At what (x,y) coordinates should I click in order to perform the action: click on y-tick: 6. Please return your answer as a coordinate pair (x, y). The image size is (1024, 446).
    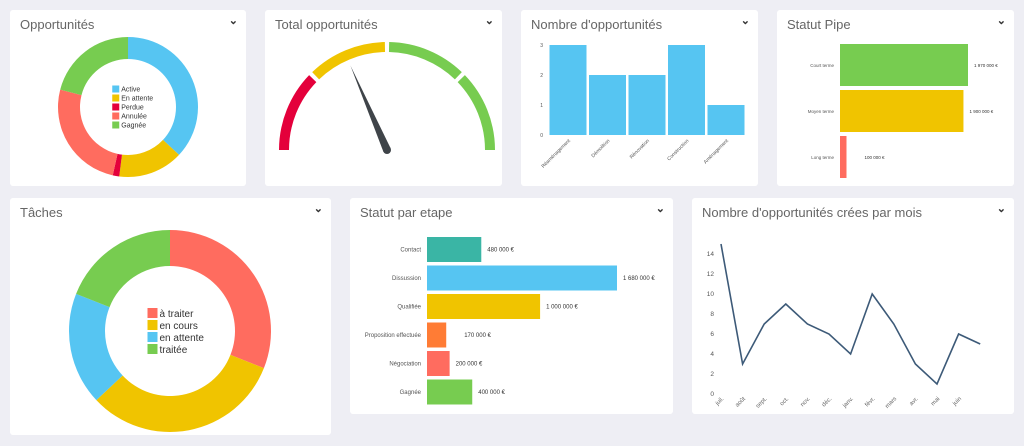
    Looking at the image, I should click on (712, 334).